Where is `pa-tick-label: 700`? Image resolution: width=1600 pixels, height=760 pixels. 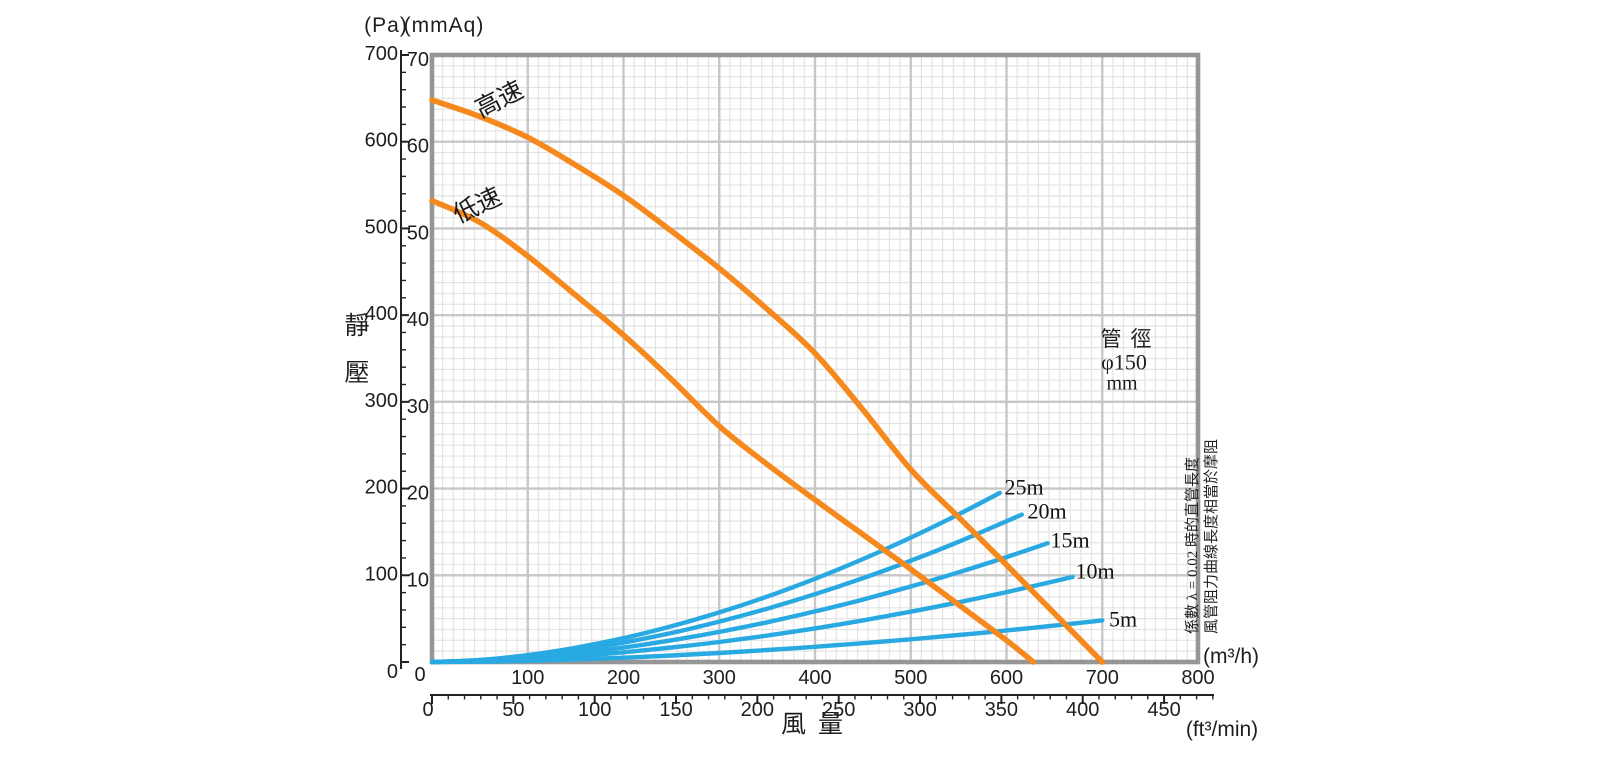 pa-tick-label: 700 is located at coordinates (381, 54).